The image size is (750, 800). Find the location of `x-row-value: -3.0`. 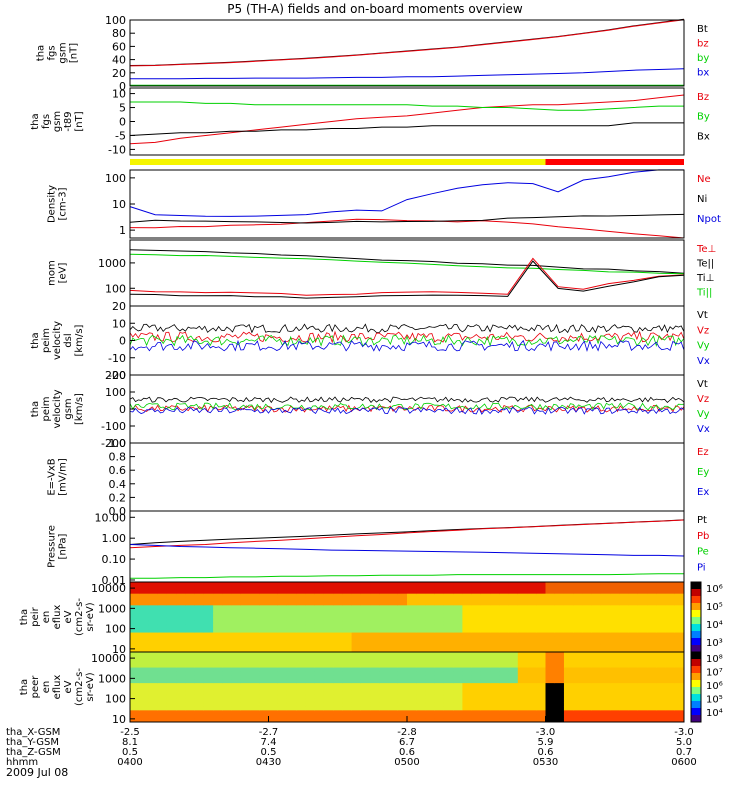

x-row-value: -3.0 is located at coordinates (684, 732).